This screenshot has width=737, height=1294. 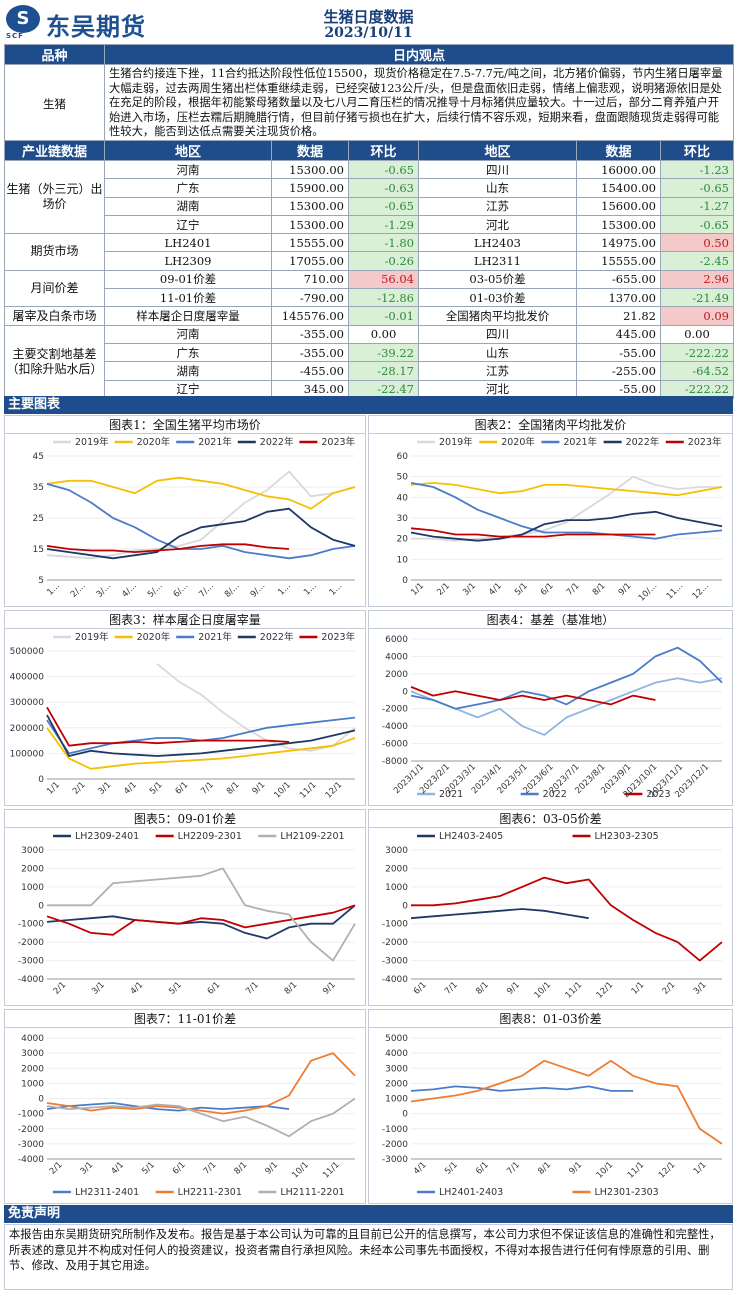 I want to click on chain-change: 0.00, so click(x=383, y=334).